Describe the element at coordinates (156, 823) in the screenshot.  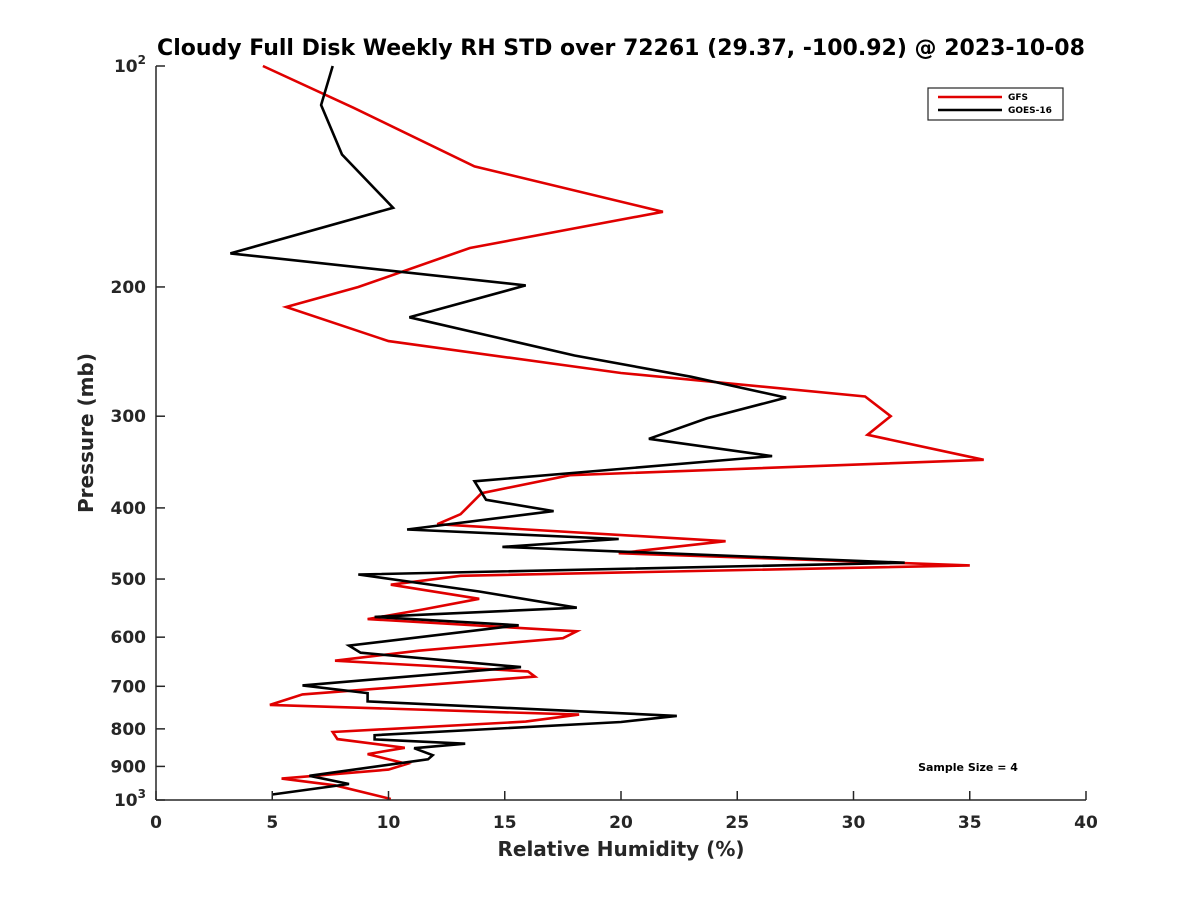
I see `x-tick-label: 0` at that location.